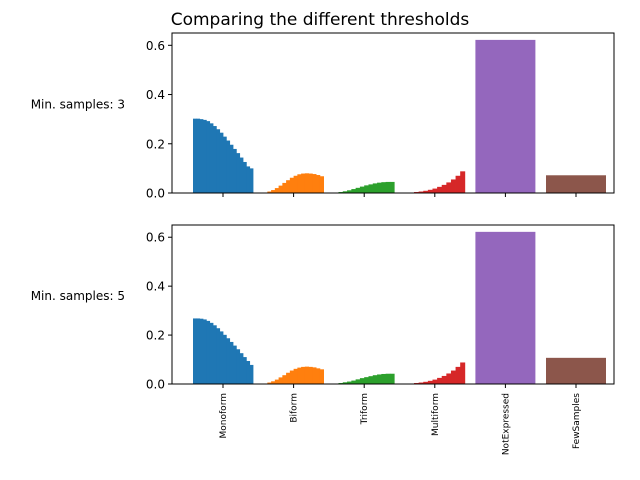 The image size is (640, 480). Describe the element at coordinates (78, 296) in the screenshot. I see `panel-label: Min. samples: 5` at that location.